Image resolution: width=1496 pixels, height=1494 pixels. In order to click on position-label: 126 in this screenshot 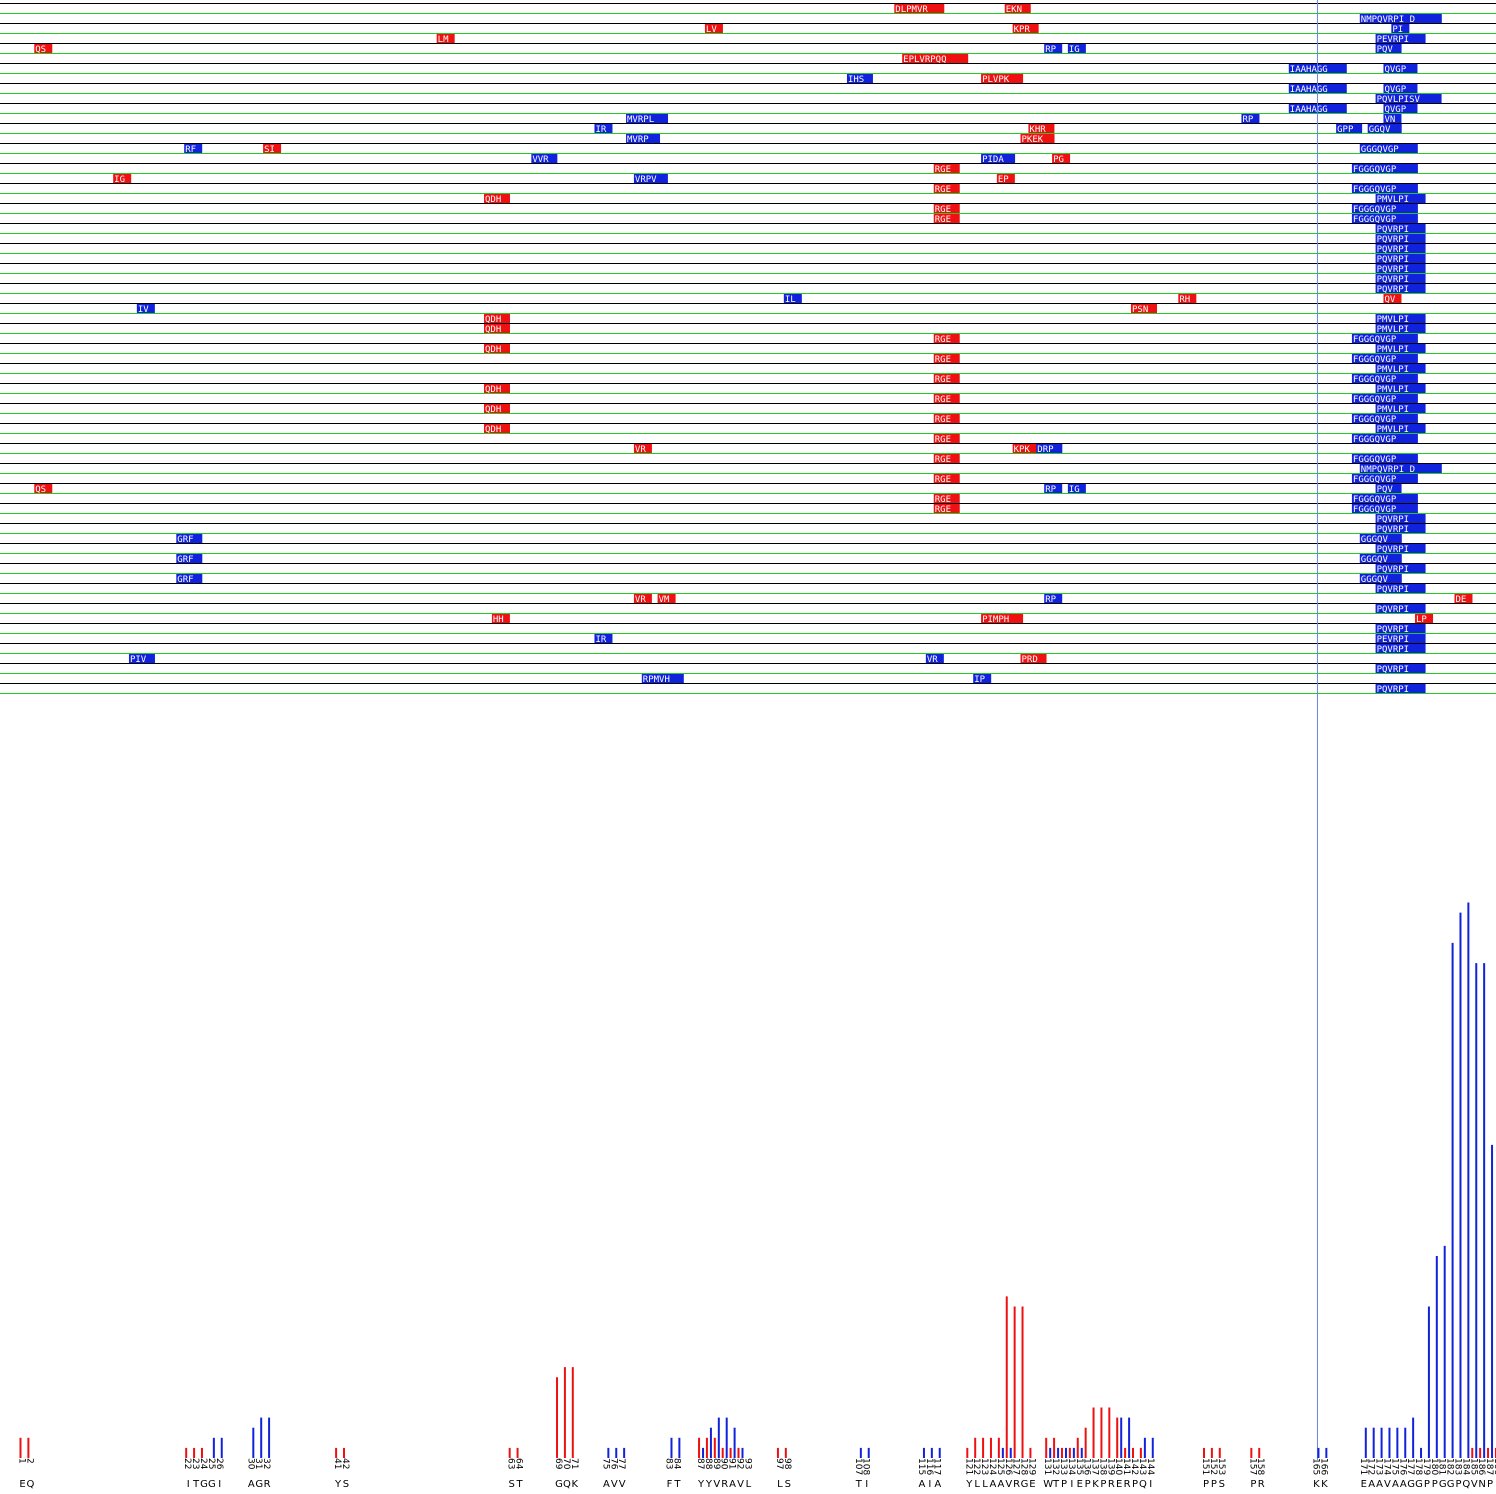, I will do `click(1008, 1466)`.